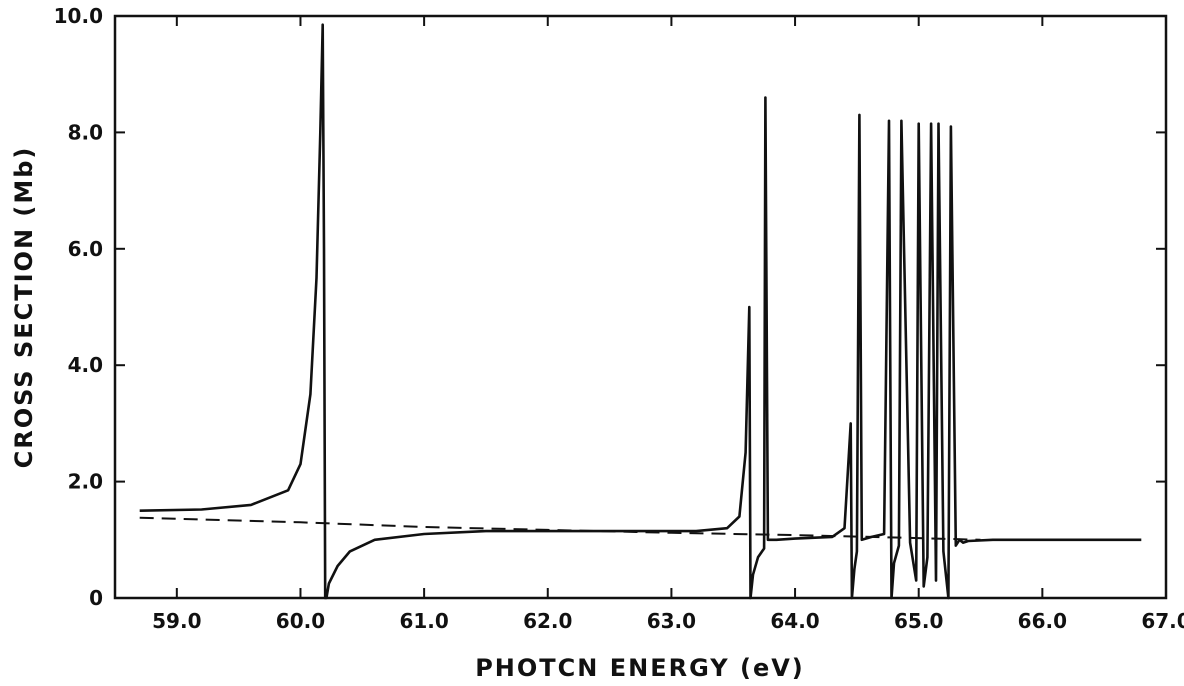 Image resolution: width=1184 pixels, height=686 pixels. Describe the element at coordinates (640, 668) in the screenshot. I see `x-axis-title: PHOTCN ENERGY (eV)` at that location.